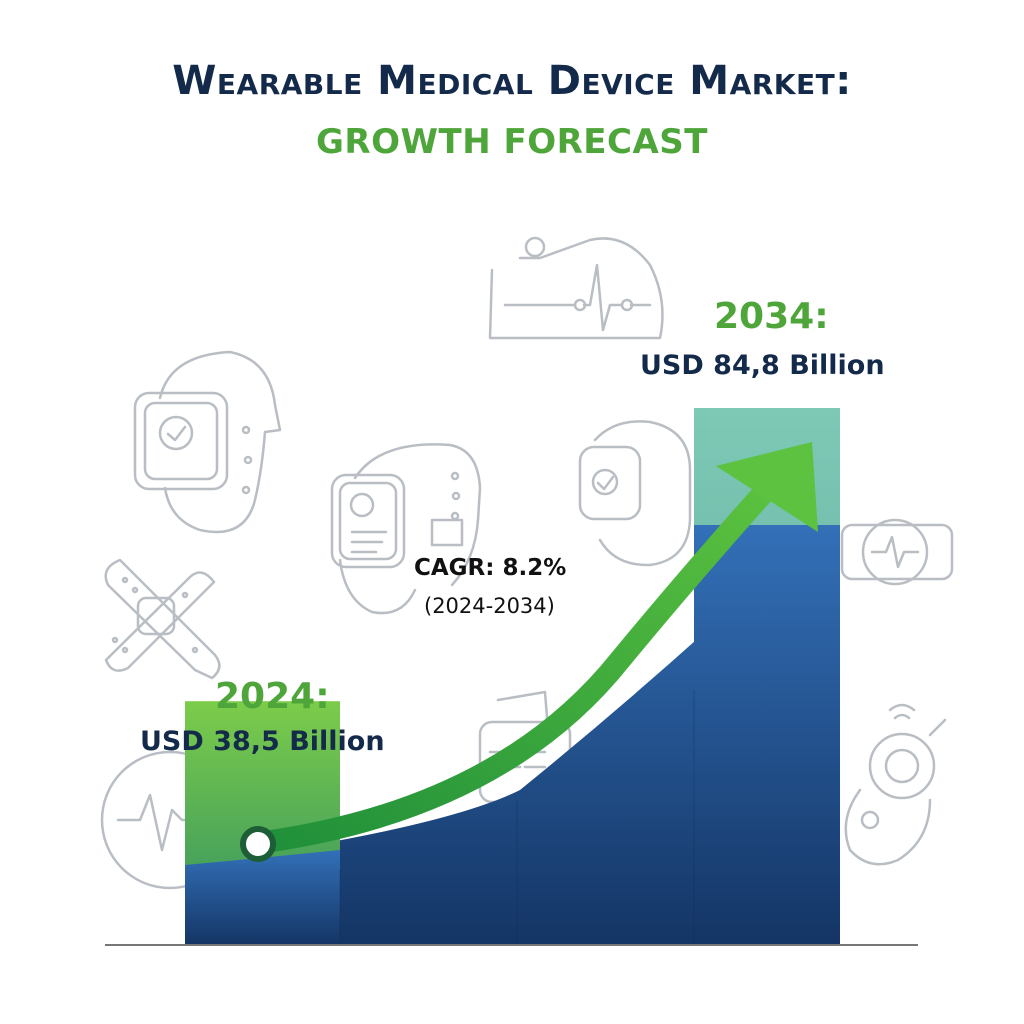 The image size is (1024, 1024). I want to click on cagr-period-label: (2024-2034), so click(489, 606).